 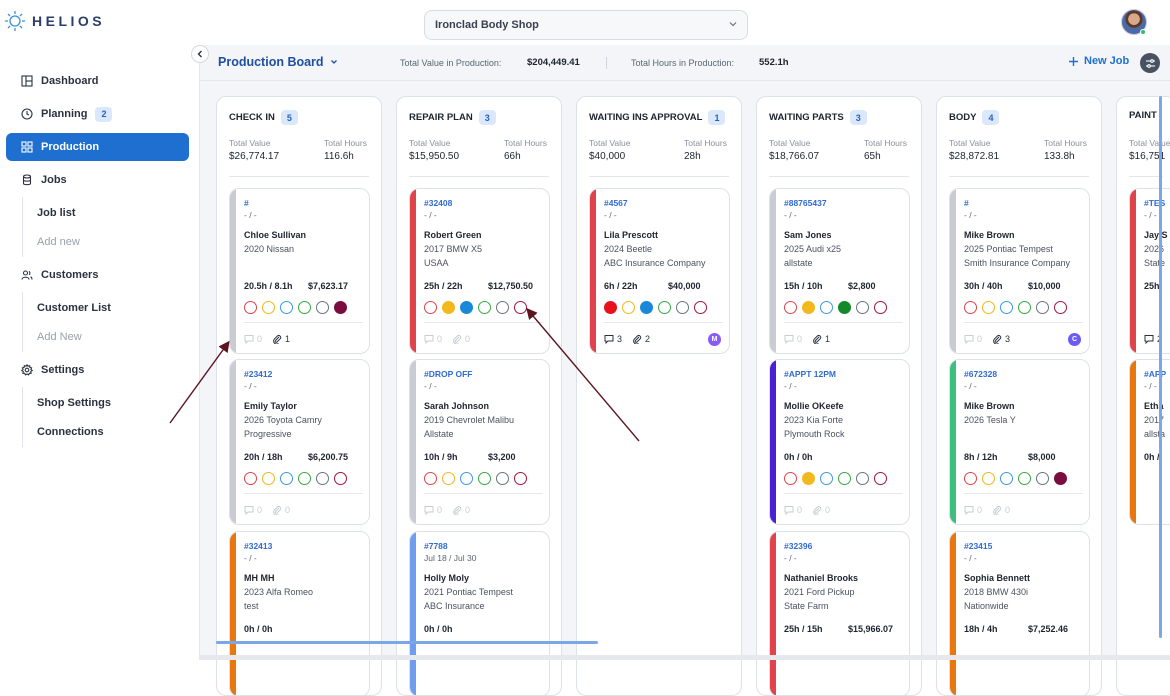 I want to click on sidebar-subitem-add-new-customer: Add New, so click(x=59, y=337).